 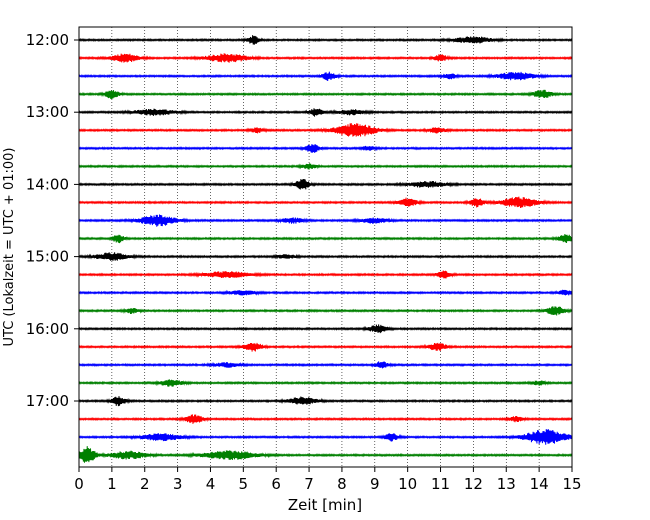 What do you see at coordinates (328, 480) in the screenshot?
I see `x-axis-ticks: 0 1 2 3 4 5 6 7 8 9 10 11 12 13 14 15` at bounding box center [328, 480].